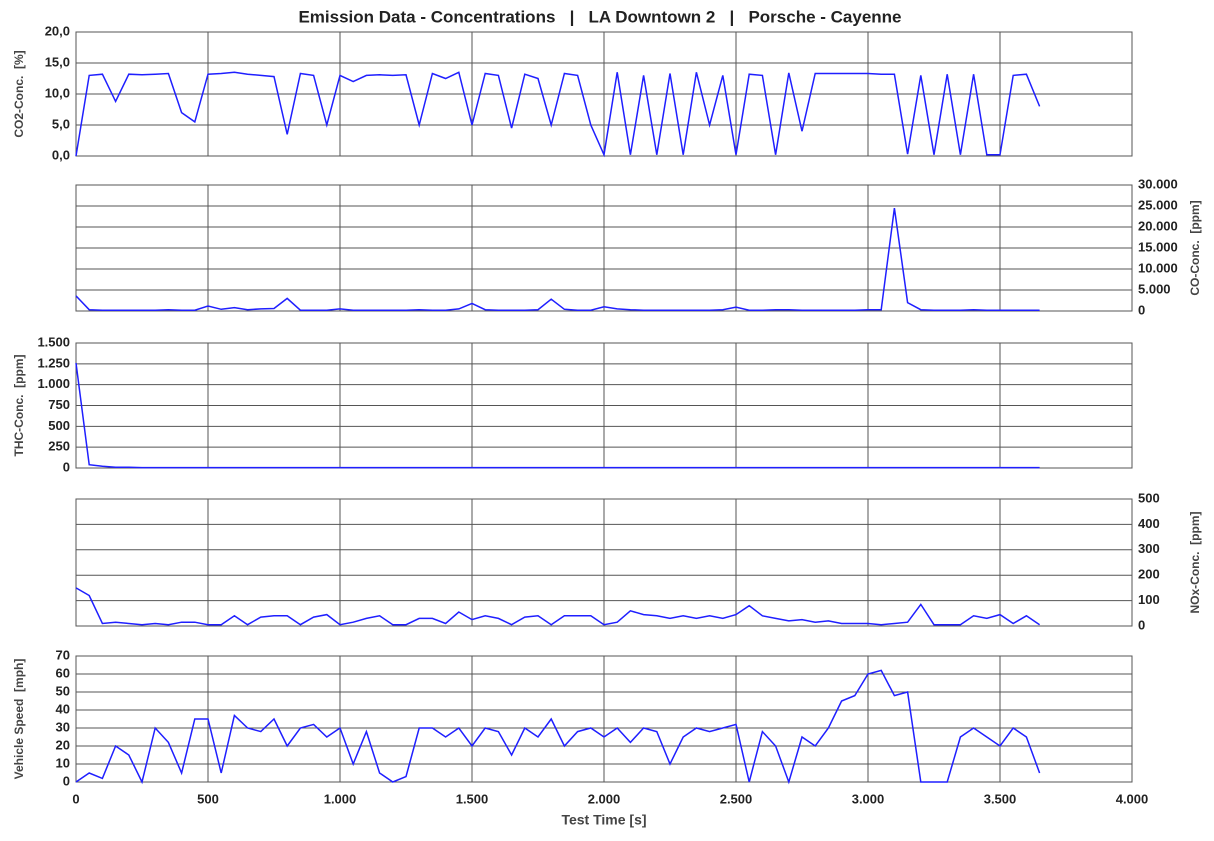 Image resolution: width=1214 pixels, height=841 pixels. Describe the element at coordinates (57, 61) in the screenshot. I see `y-tick-label: 15,0` at that location.